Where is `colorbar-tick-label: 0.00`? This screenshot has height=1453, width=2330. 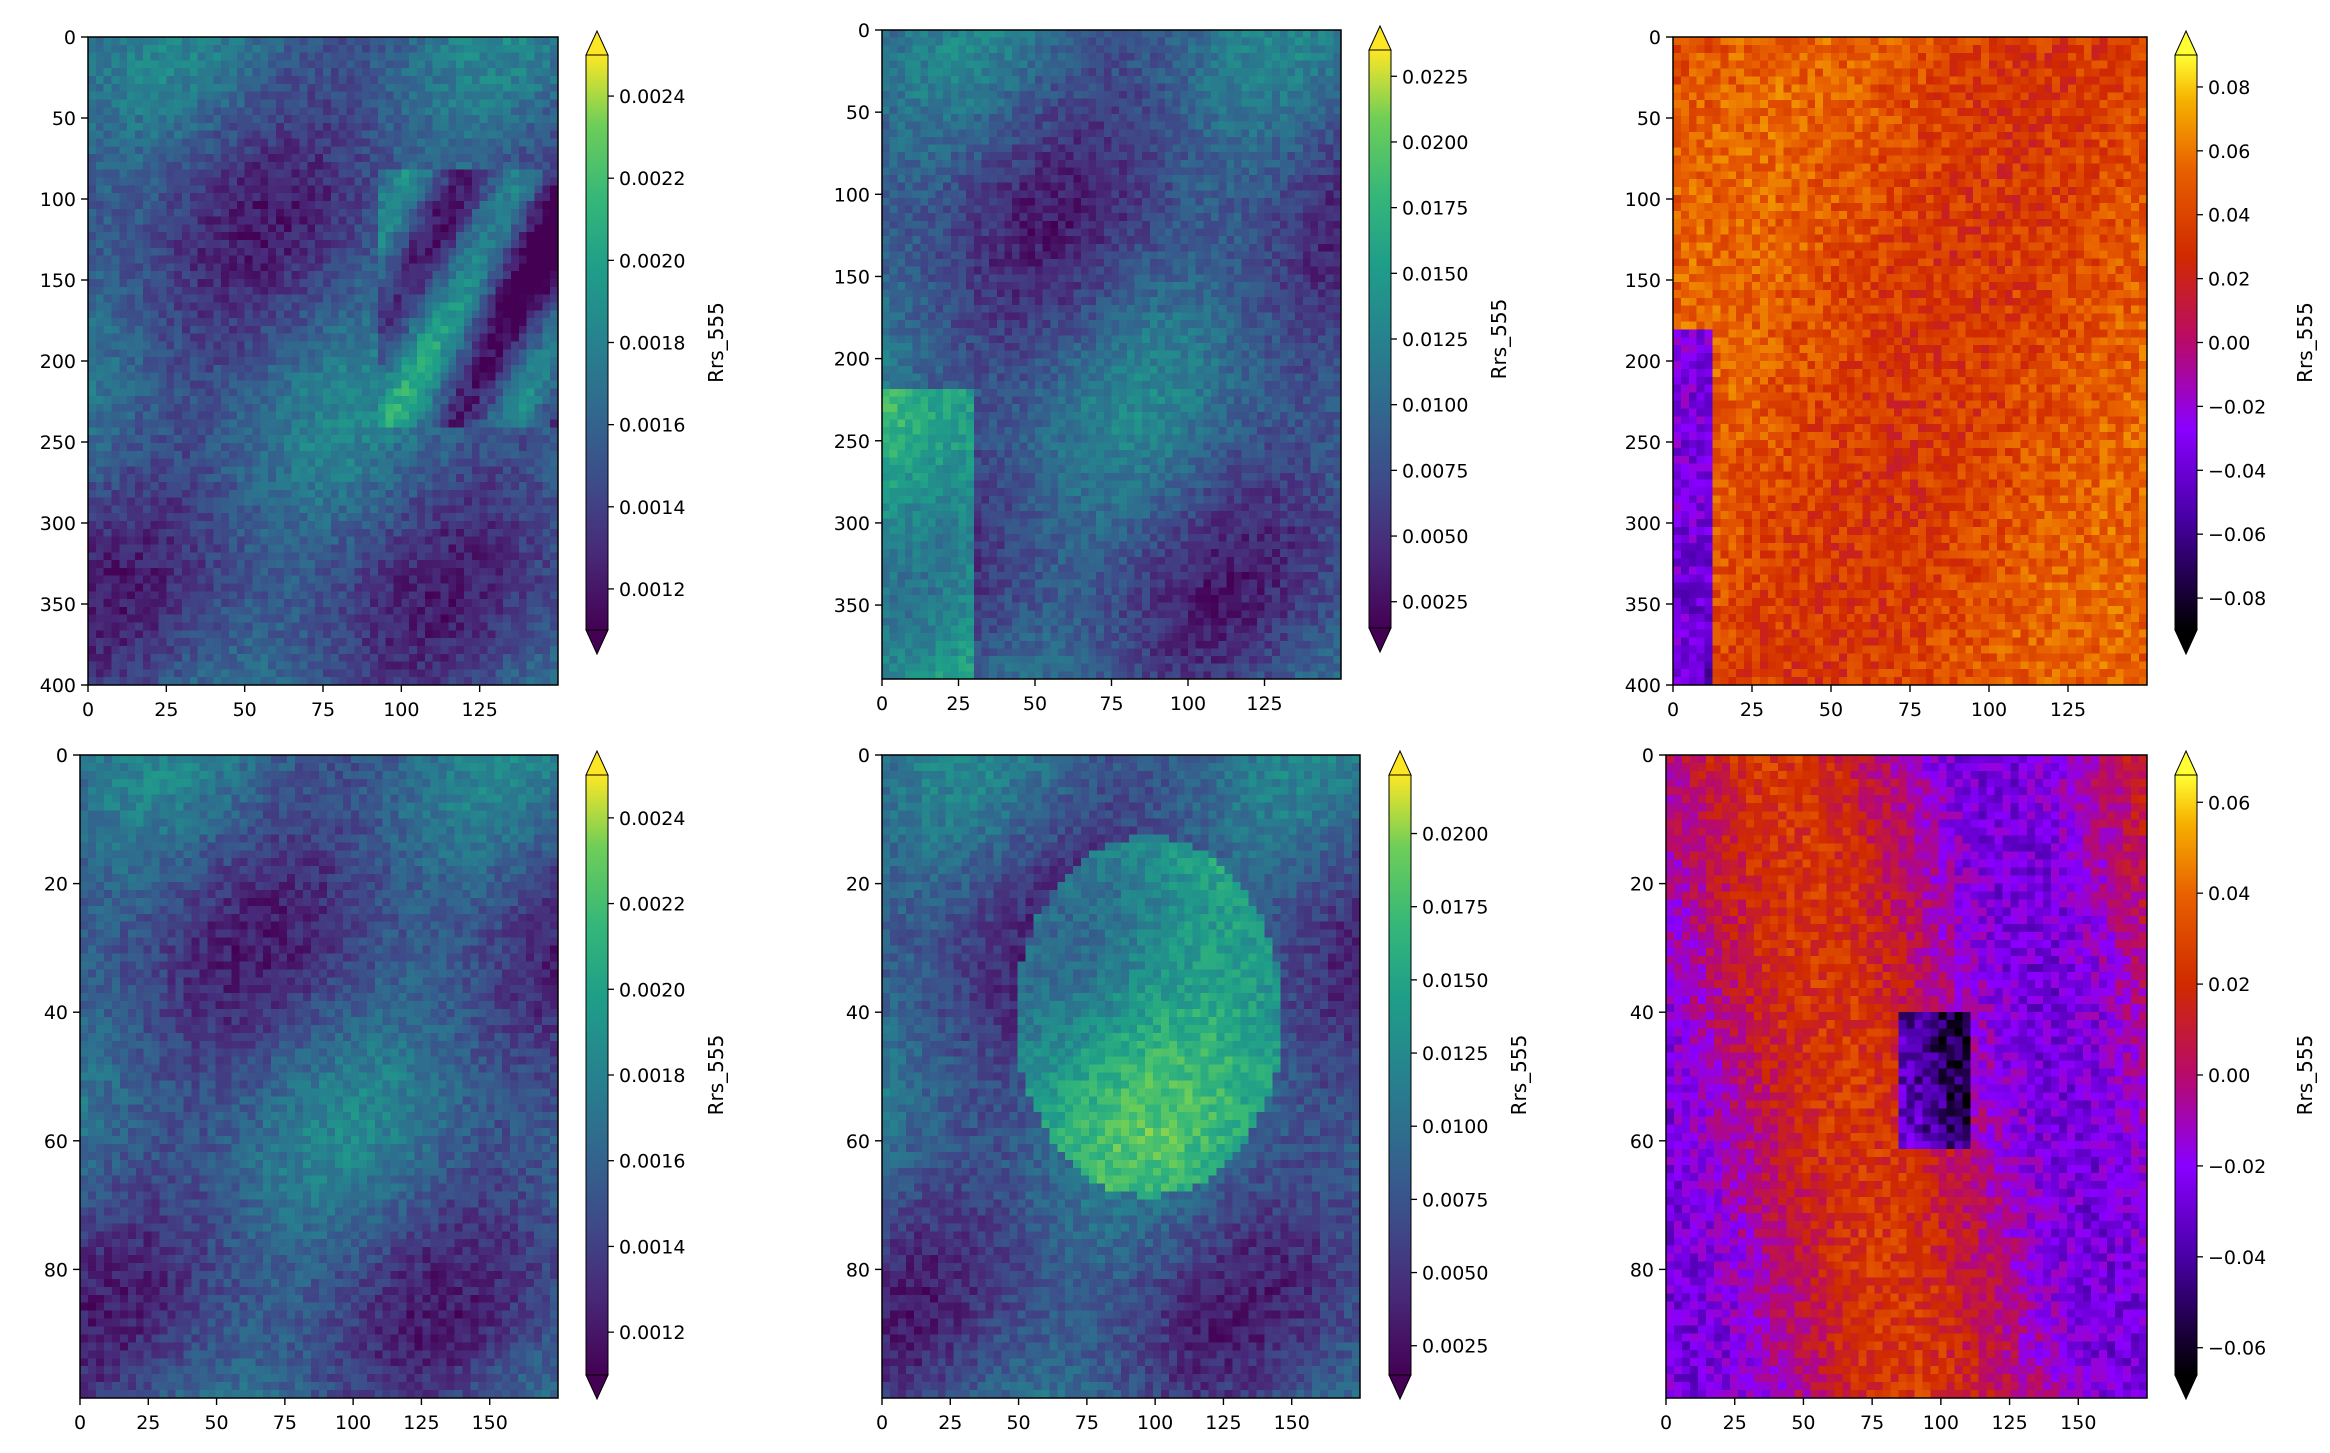
colorbar-tick-label: 0.00 is located at coordinates (2229, 344).